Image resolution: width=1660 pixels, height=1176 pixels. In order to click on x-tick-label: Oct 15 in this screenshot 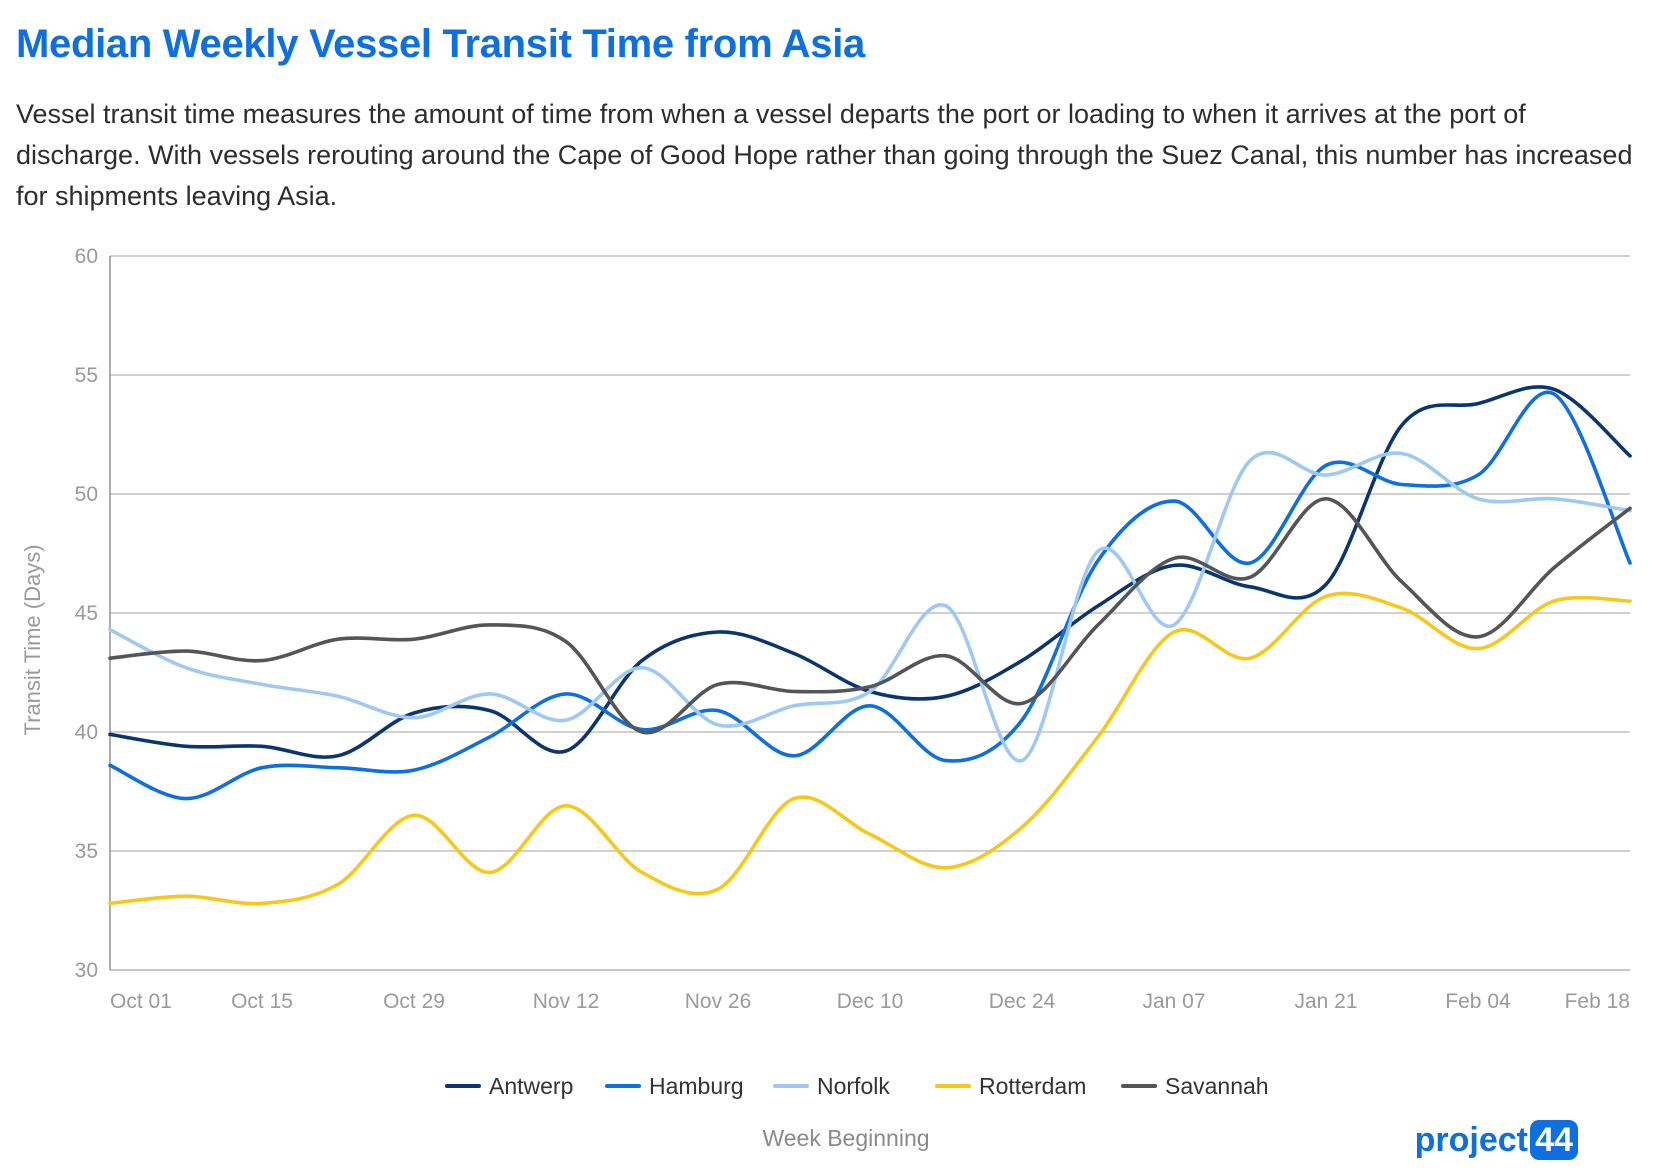, I will do `click(262, 1001)`.